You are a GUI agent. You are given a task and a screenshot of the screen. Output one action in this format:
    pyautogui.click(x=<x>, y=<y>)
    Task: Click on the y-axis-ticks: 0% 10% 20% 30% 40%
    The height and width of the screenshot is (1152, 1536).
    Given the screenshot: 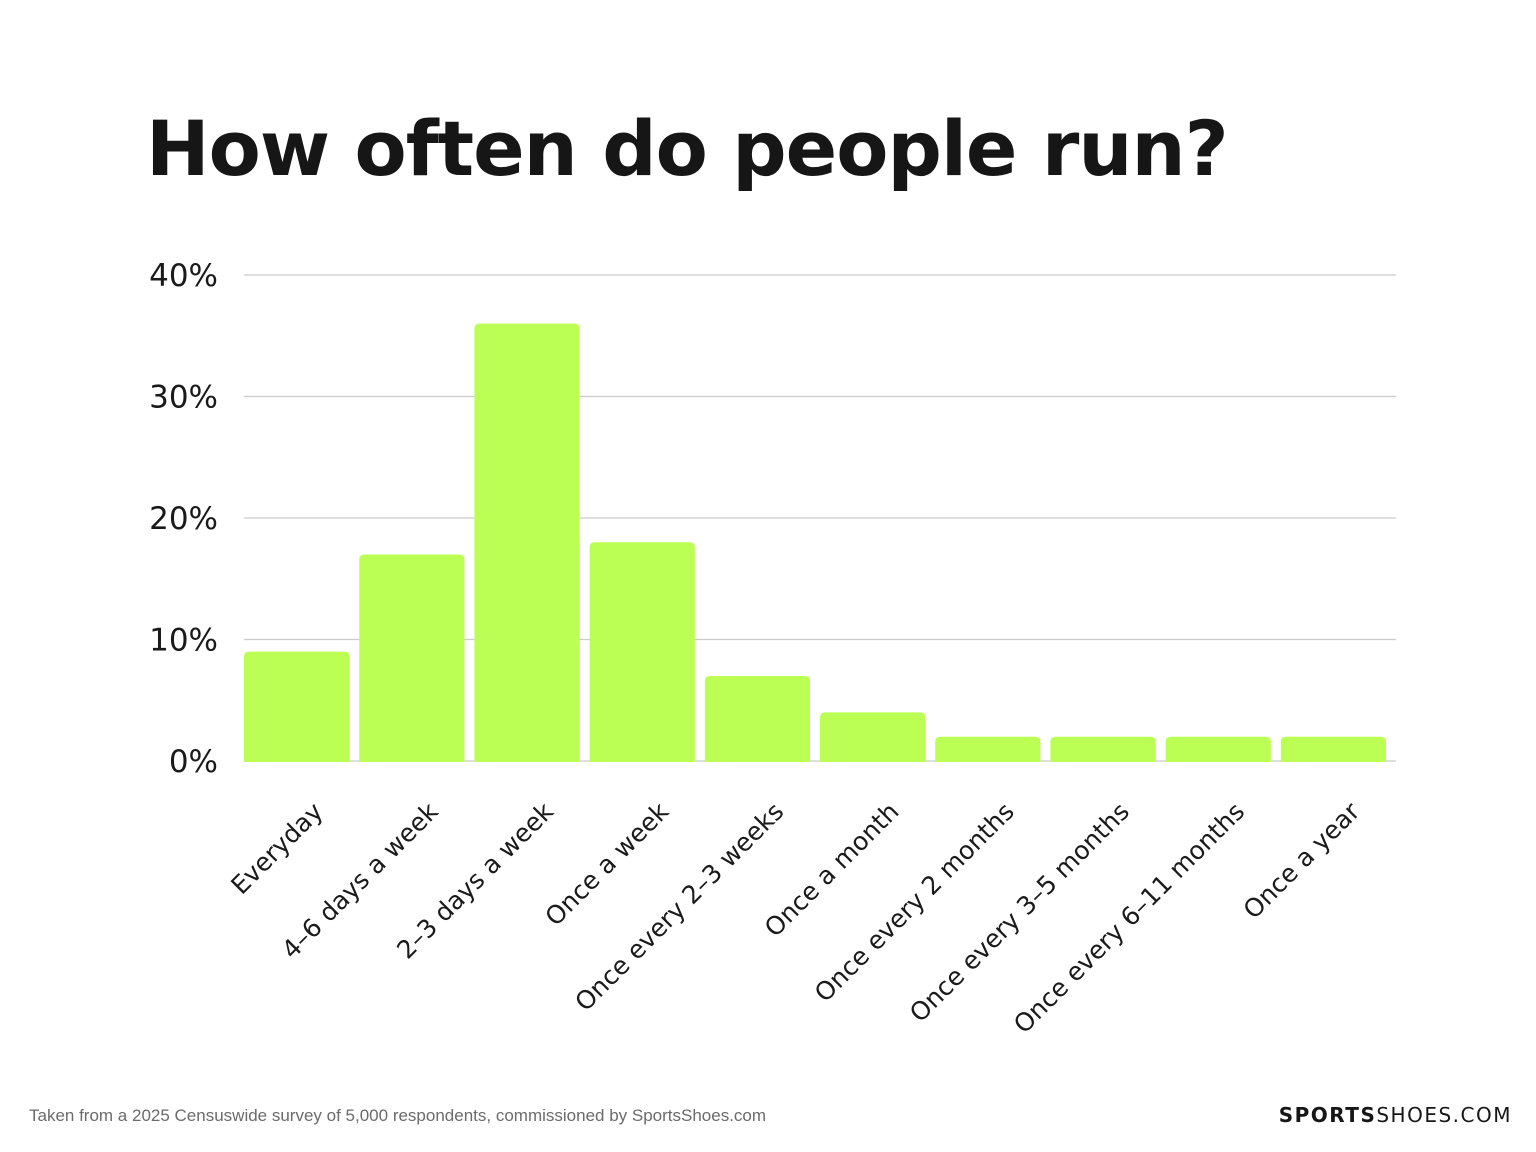 What is the action you would take?
    pyautogui.click(x=183, y=519)
    